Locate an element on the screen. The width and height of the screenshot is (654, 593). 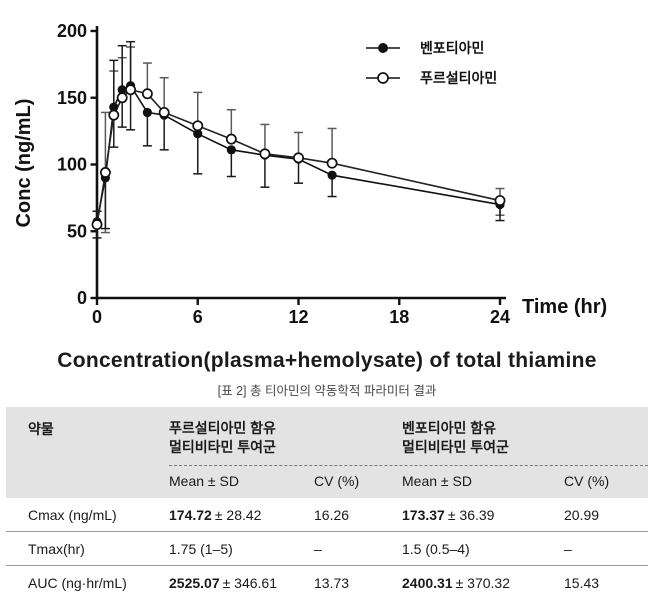
tmax-g2-cv: – is located at coordinates (568, 548).